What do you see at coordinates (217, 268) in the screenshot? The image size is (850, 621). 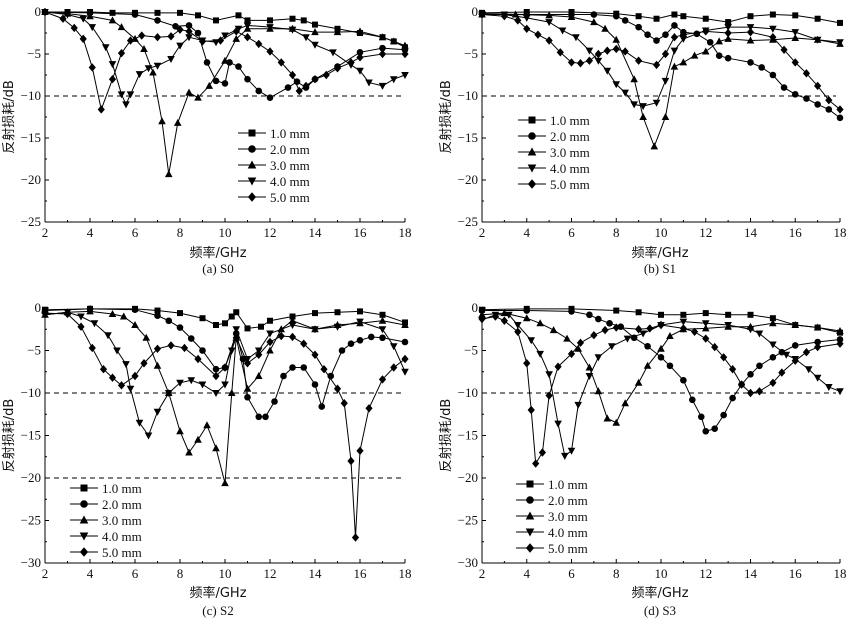 I see `panel-caption: (a) S0` at bounding box center [217, 268].